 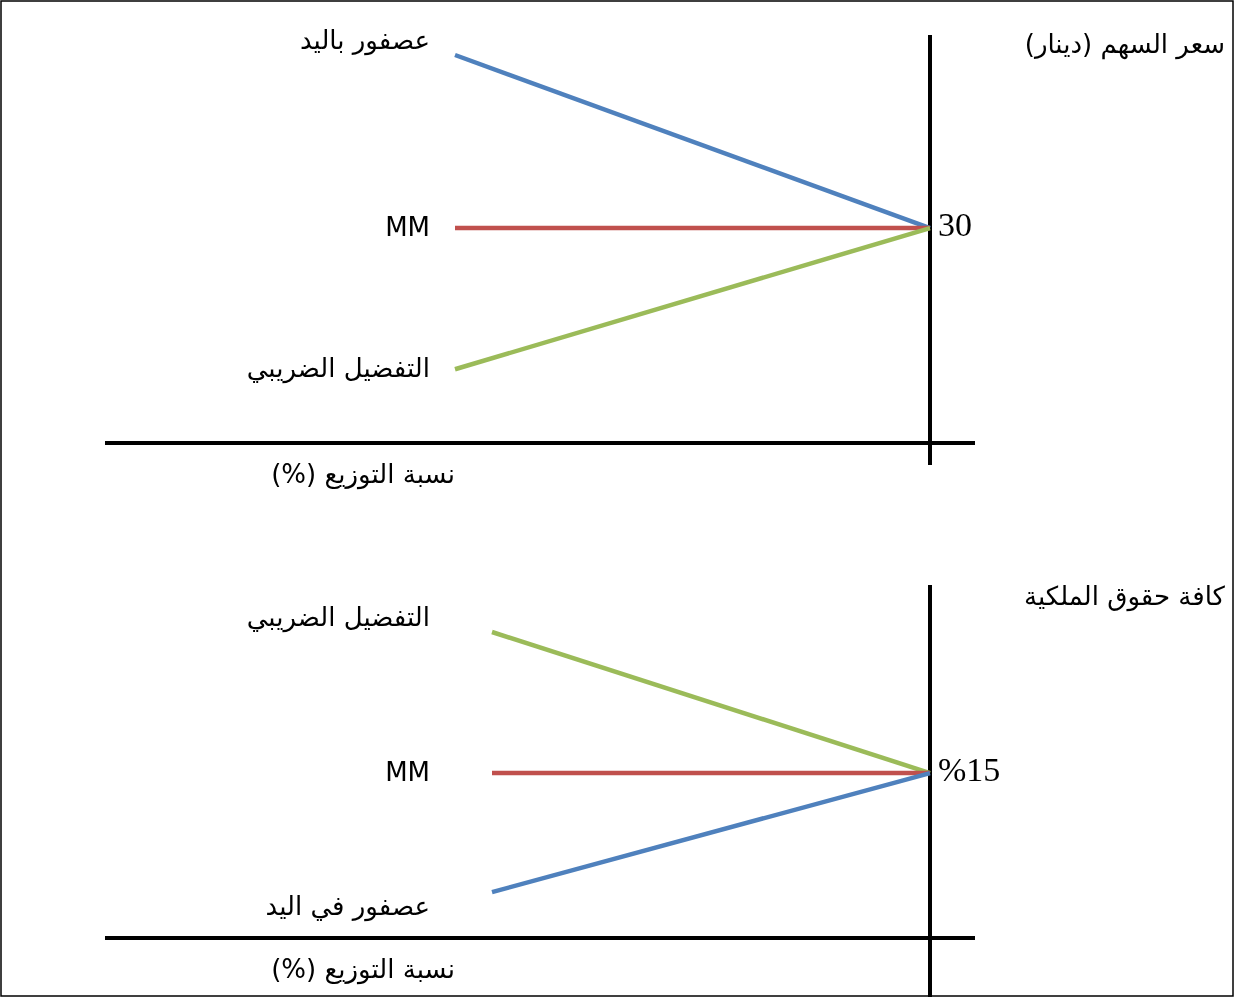 I want to click on series-label: عصفور باليد, so click(x=364, y=40).